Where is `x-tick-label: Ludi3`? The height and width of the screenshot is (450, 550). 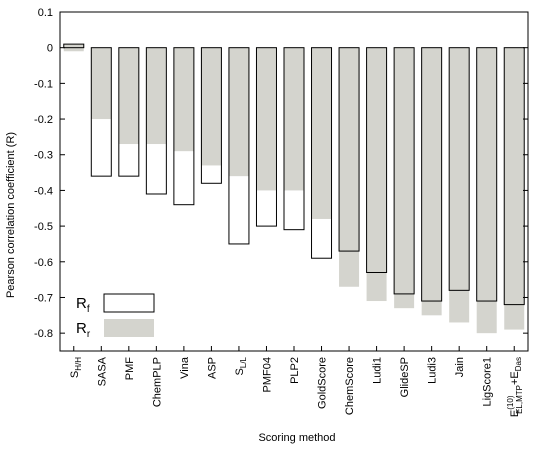 x-tick-label: Ludi3 is located at coordinates (433, 370).